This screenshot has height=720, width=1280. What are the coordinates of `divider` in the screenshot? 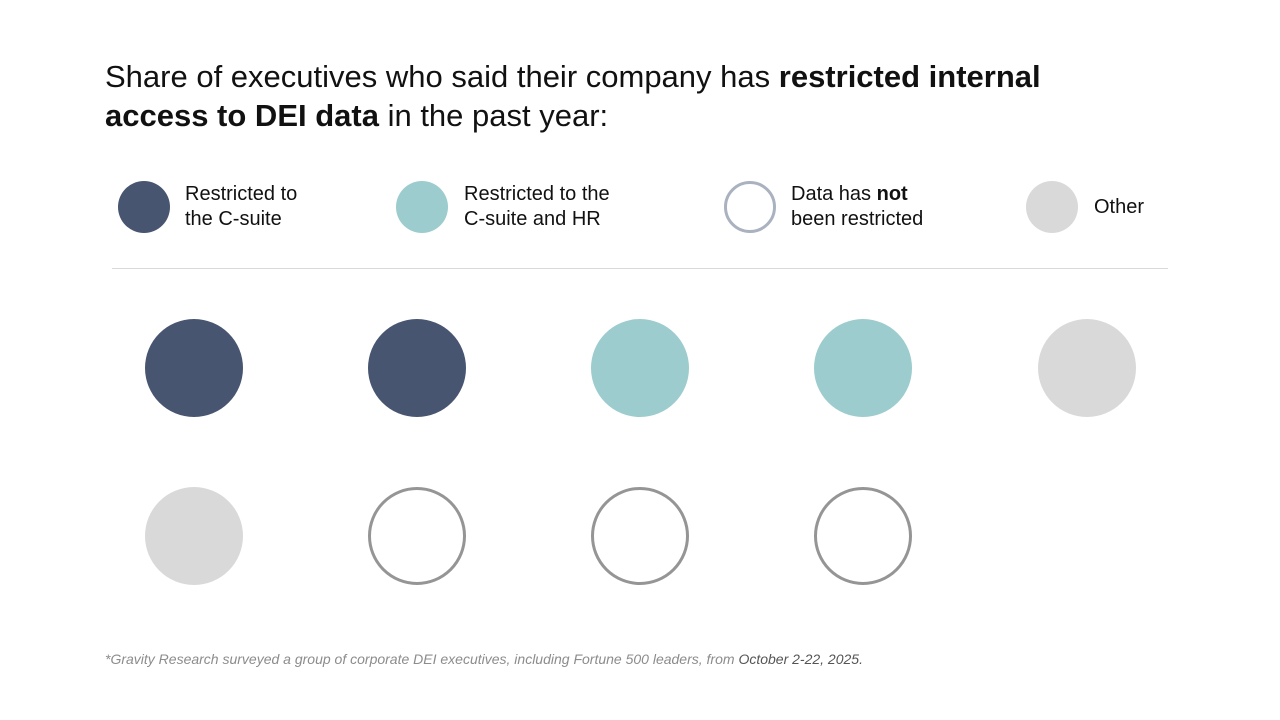 It's located at (640, 268).